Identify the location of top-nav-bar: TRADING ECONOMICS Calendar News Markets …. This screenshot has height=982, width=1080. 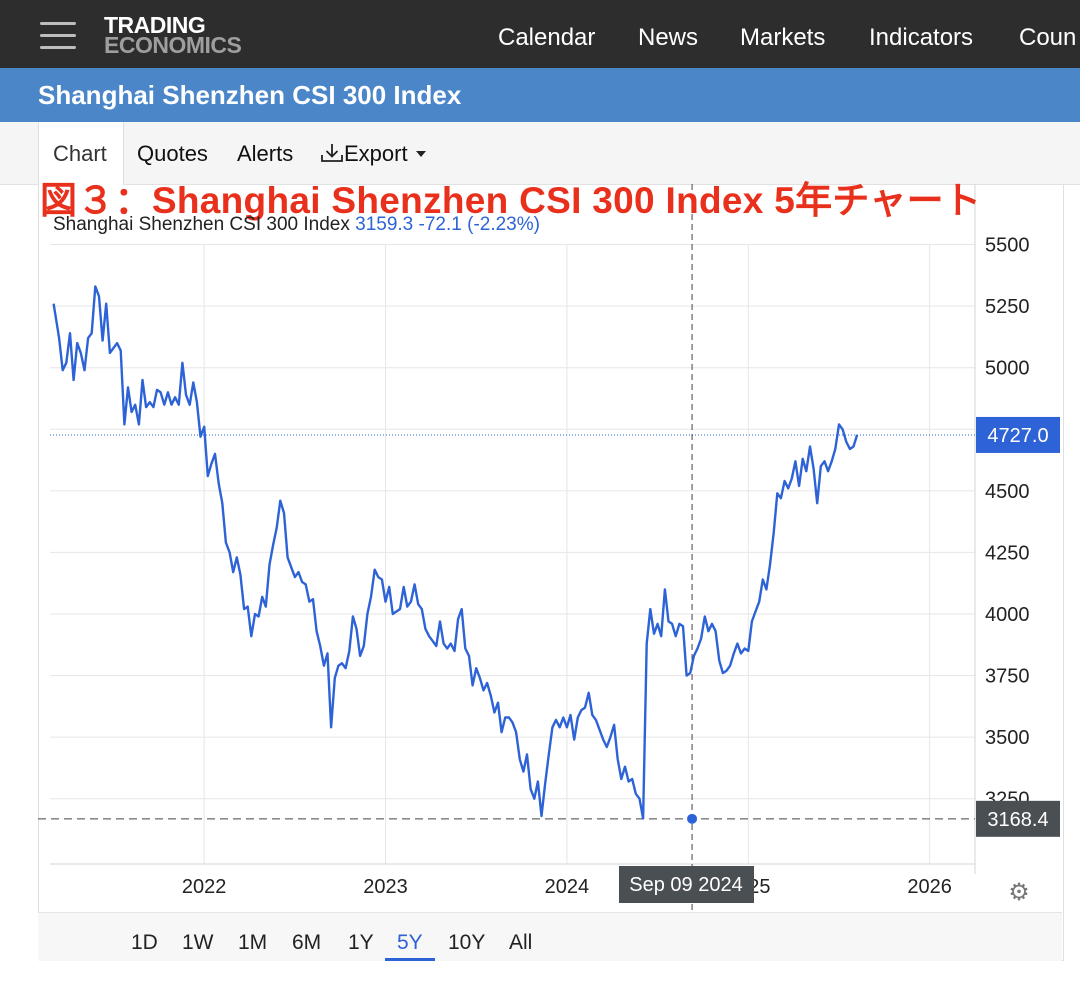
(540, 34).